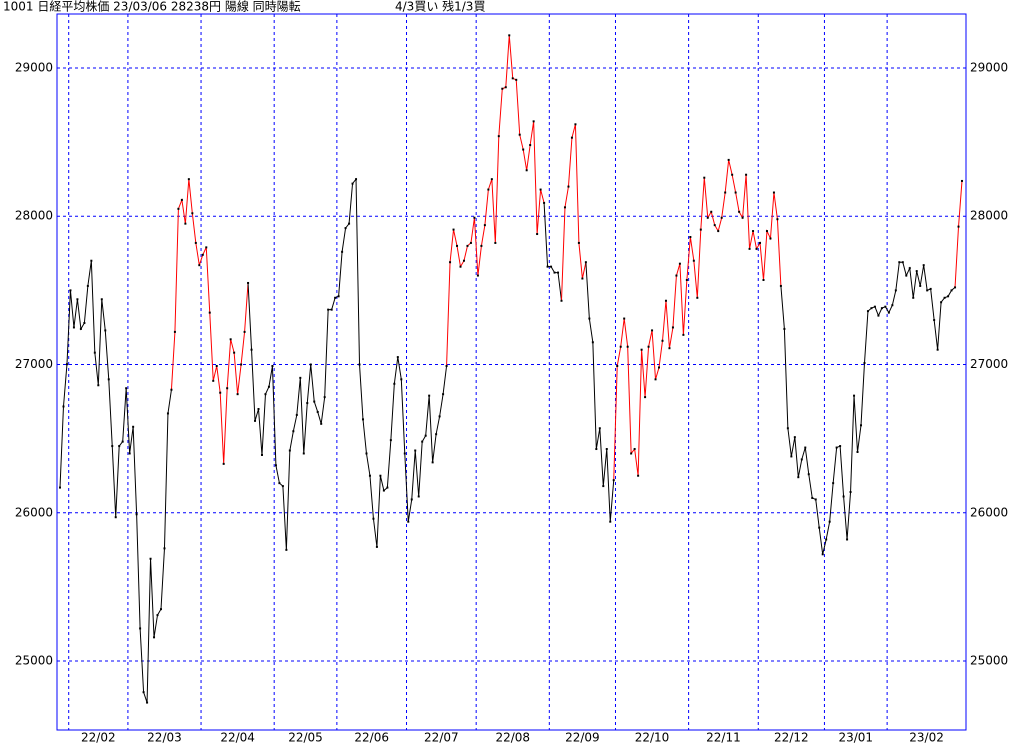 The width and height of the screenshot is (1024, 745). I want to click on y2-tick-label: 26000, so click(989, 512).